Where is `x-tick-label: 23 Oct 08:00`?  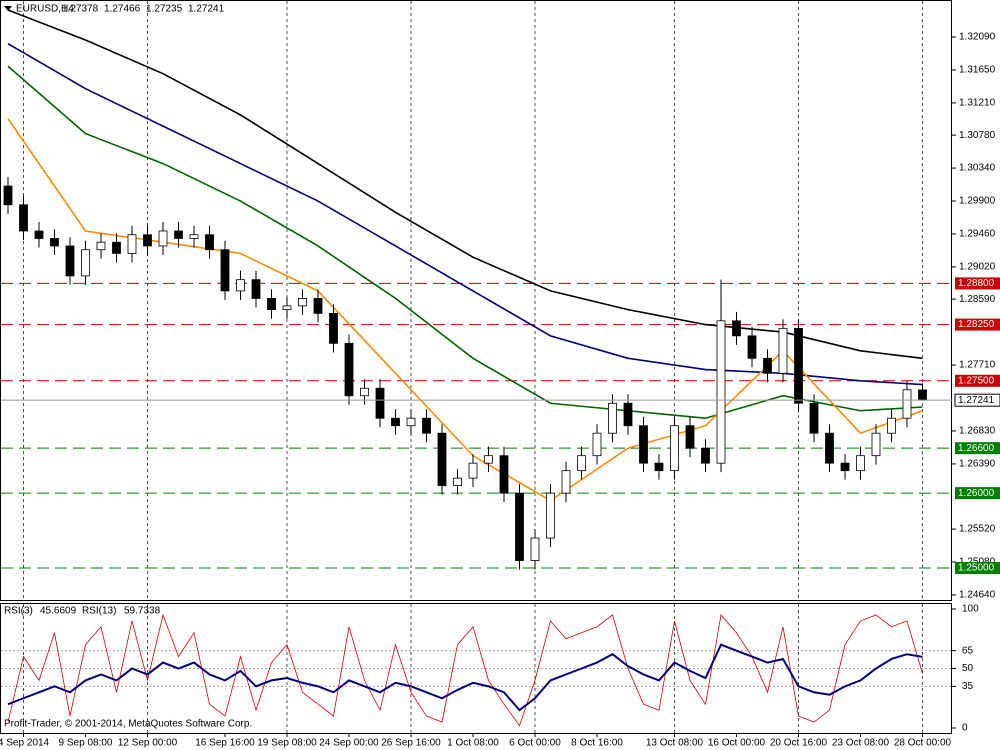
x-tick-label: 23 Oct 08:00 is located at coordinates (861, 743).